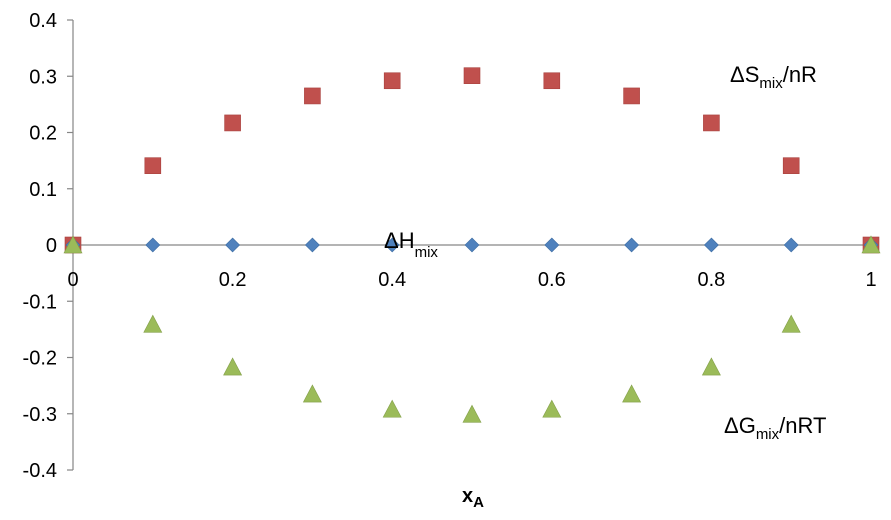  I want to click on y-tick-label: 0, so click(51, 246).